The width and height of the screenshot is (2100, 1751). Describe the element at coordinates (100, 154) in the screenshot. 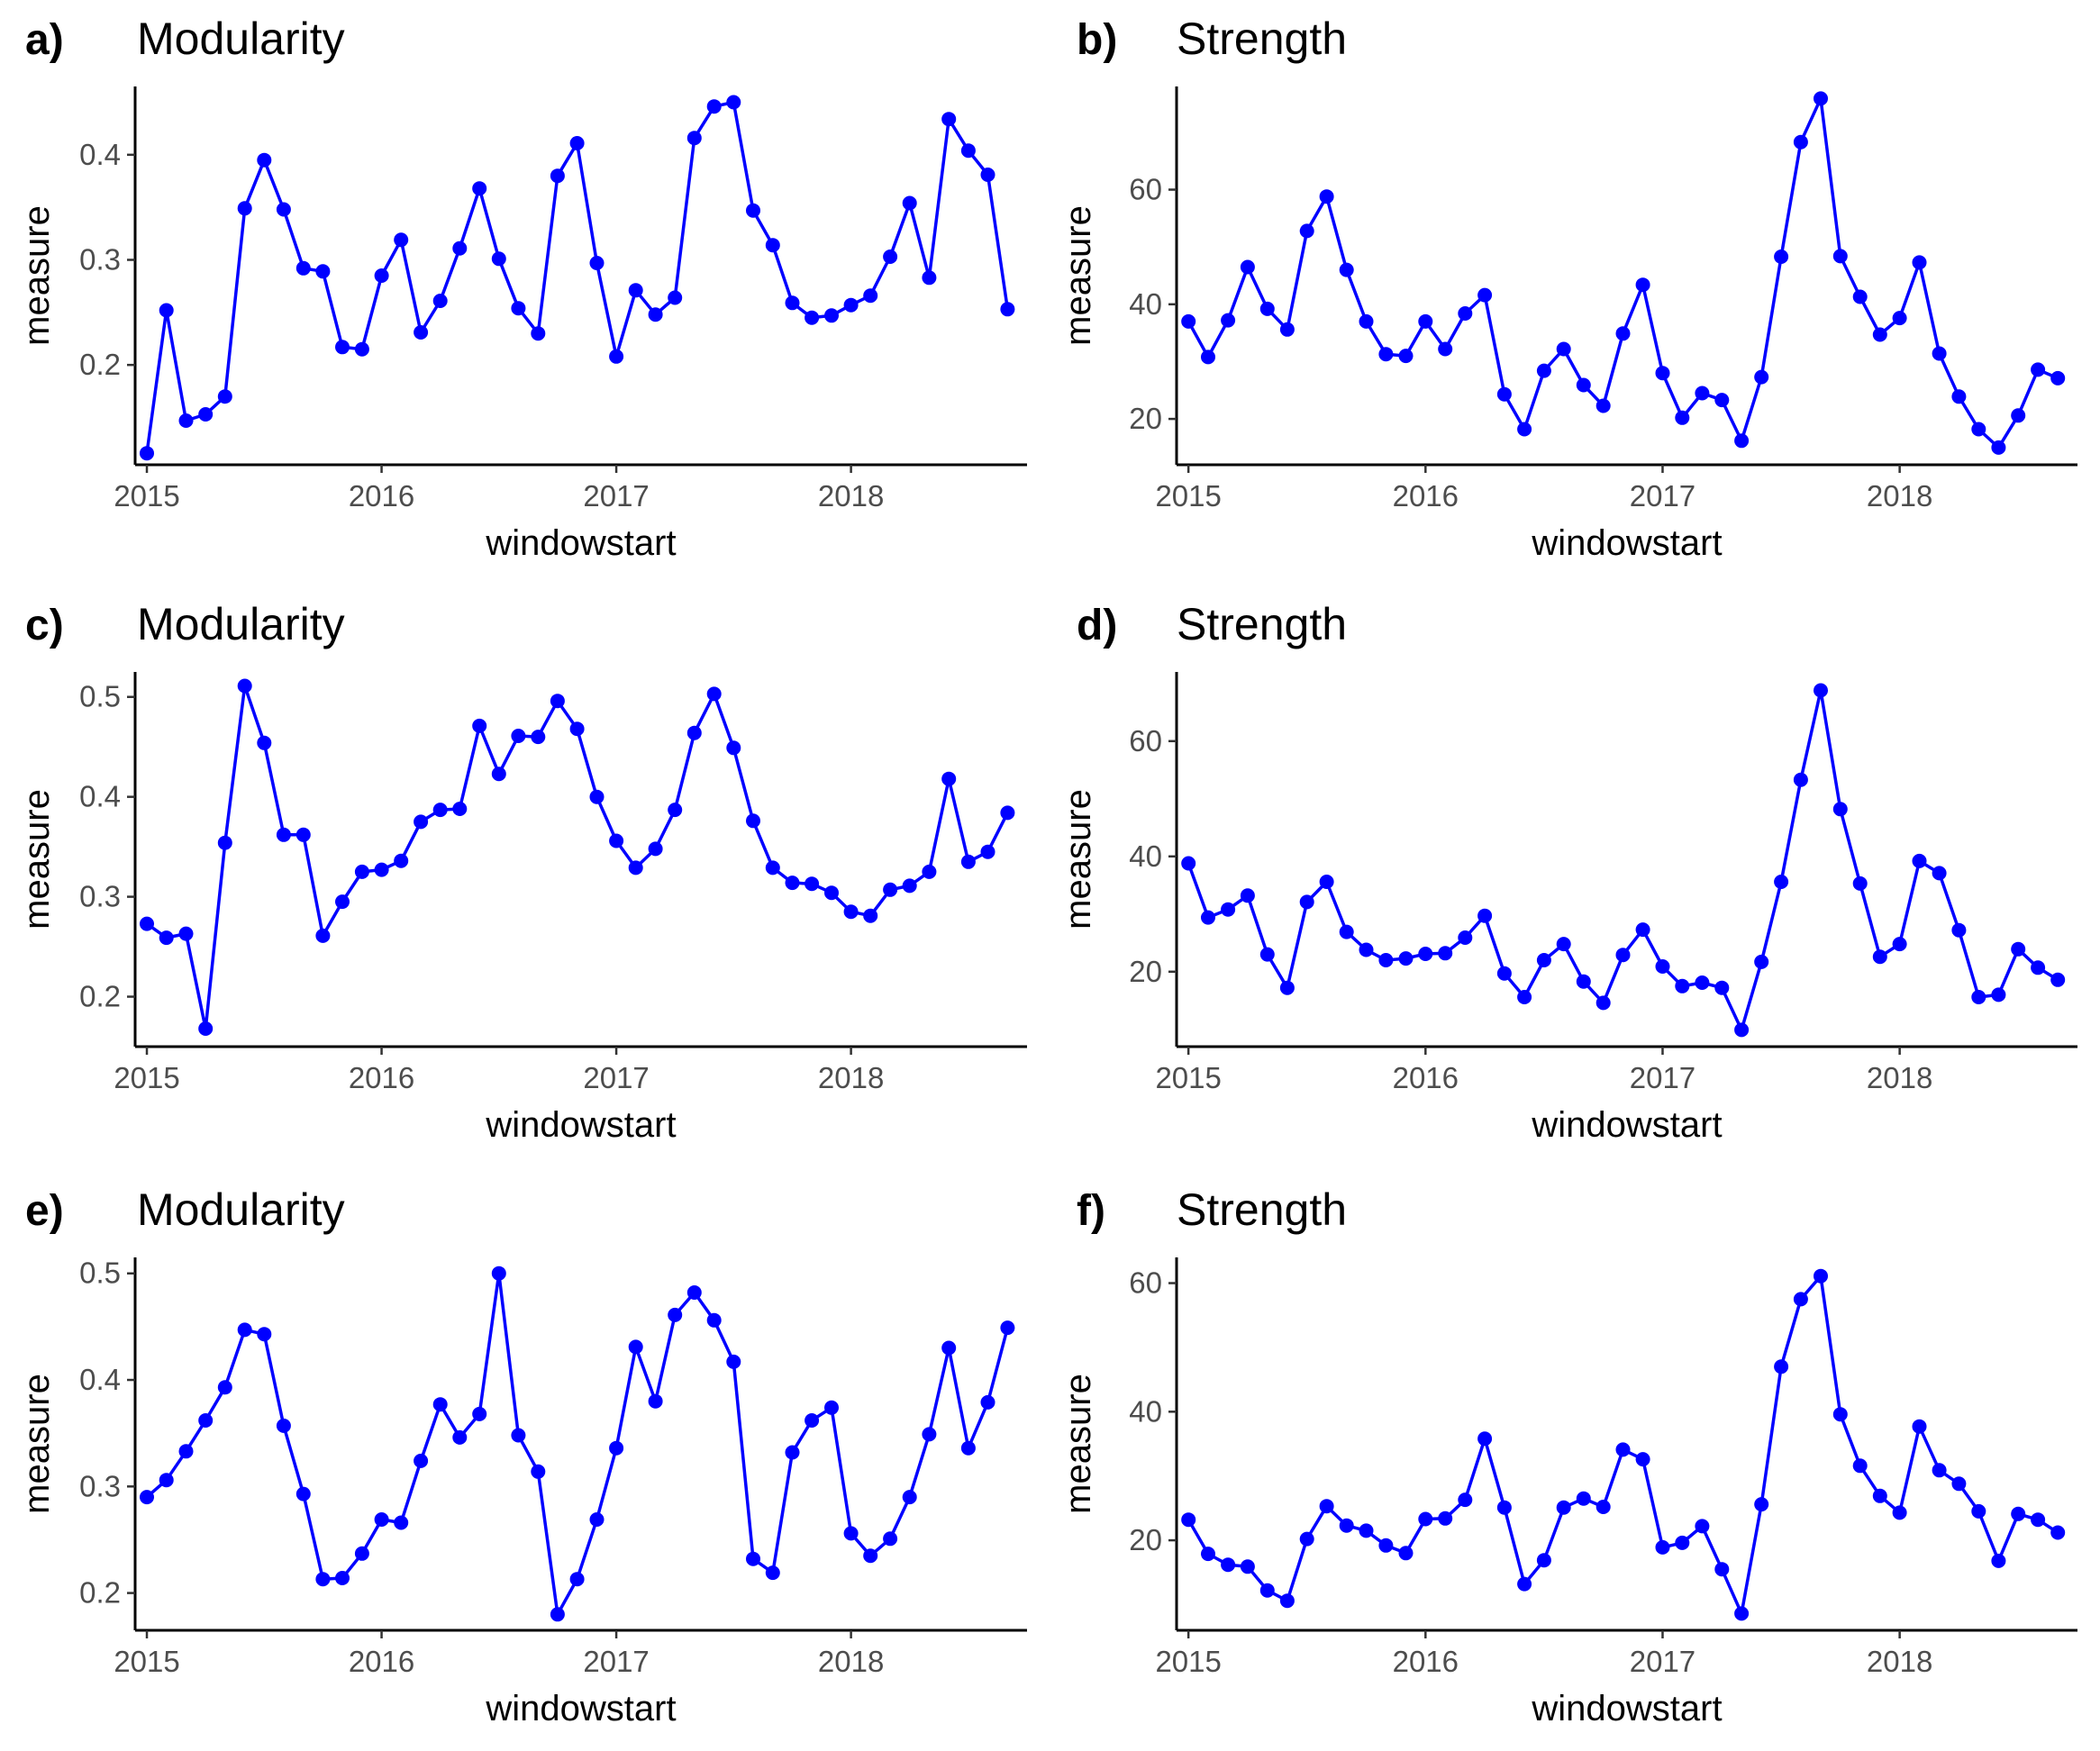

I see `y-tick-label: 0.4` at that location.